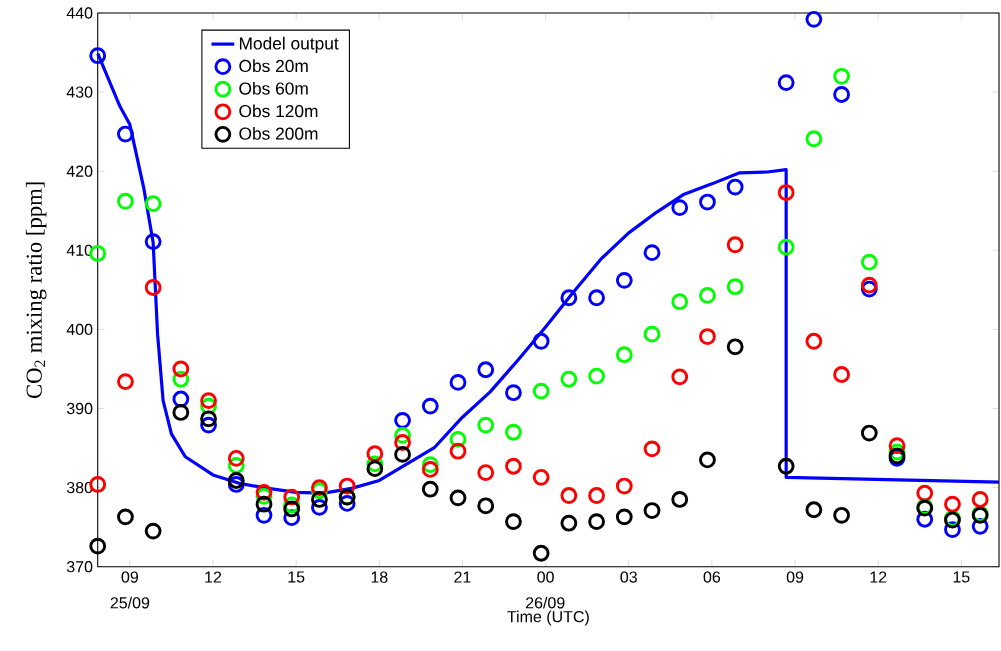  Describe the element at coordinates (36, 290) in the screenshot. I see `y-axis-title: CO$_{2}$ mixing ratio [ppm]` at that location.